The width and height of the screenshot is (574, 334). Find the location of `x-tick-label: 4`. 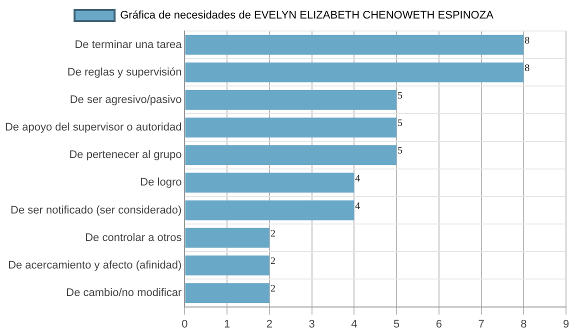

x-tick-label: 4 is located at coordinates (354, 324).